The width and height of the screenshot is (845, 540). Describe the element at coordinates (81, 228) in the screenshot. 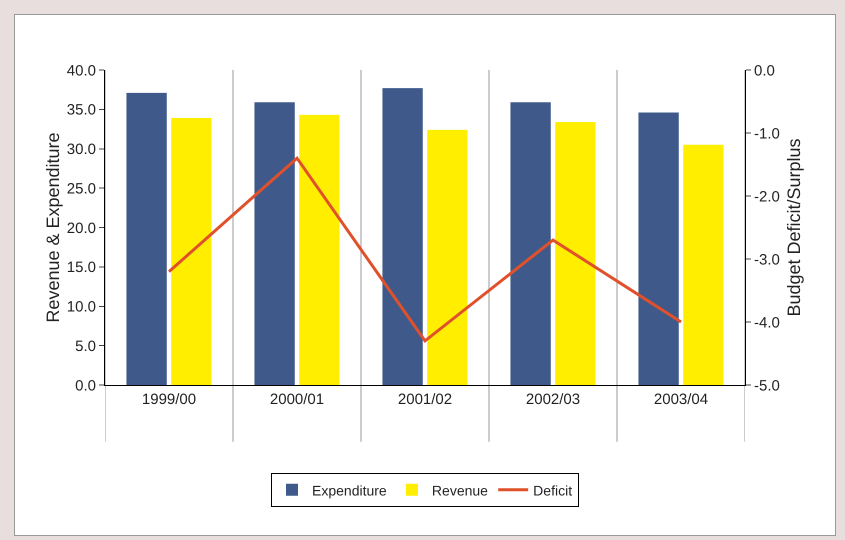

I see `y-tick-label: 20.0` at that location.